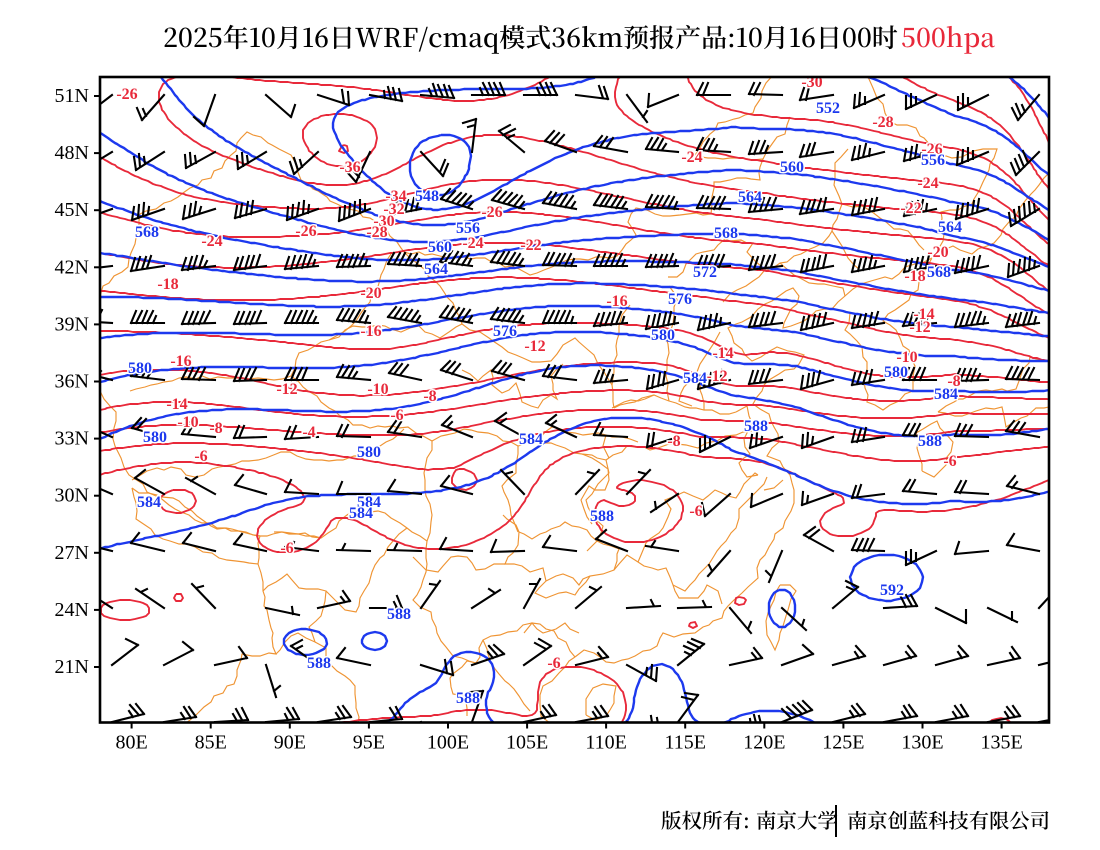 Image resolution: width=1100 pixels, height=850 pixels. What do you see at coordinates (290, 743) in the screenshot?
I see `svg-text: 90E` at bounding box center [290, 743].